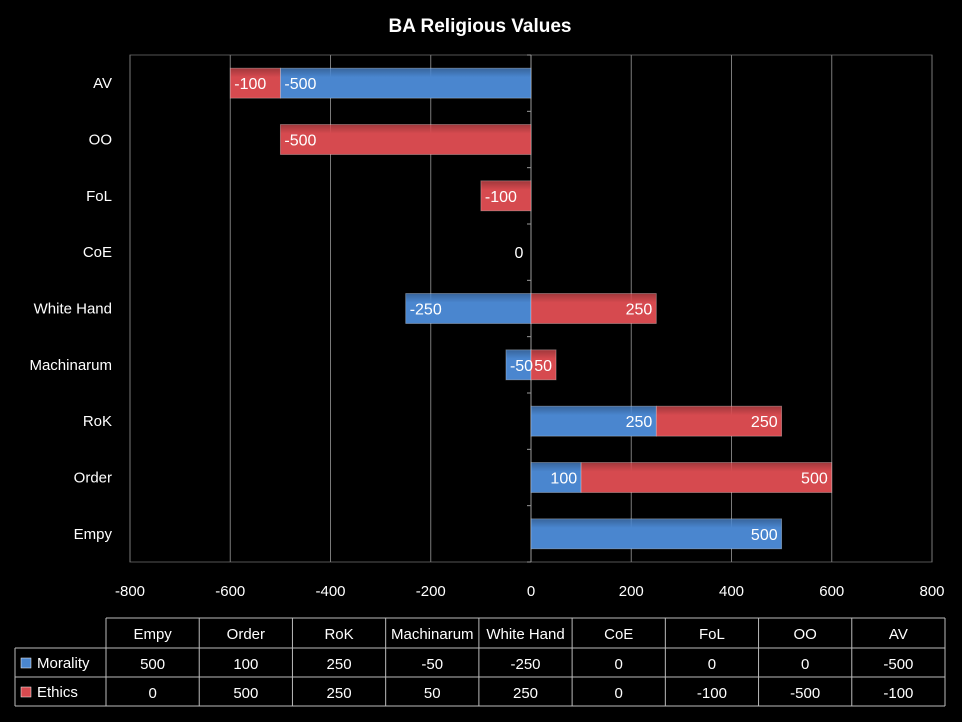 The width and height of the screenshot is (962, 722). I want to click on data-label: -250, so click(426, 310).